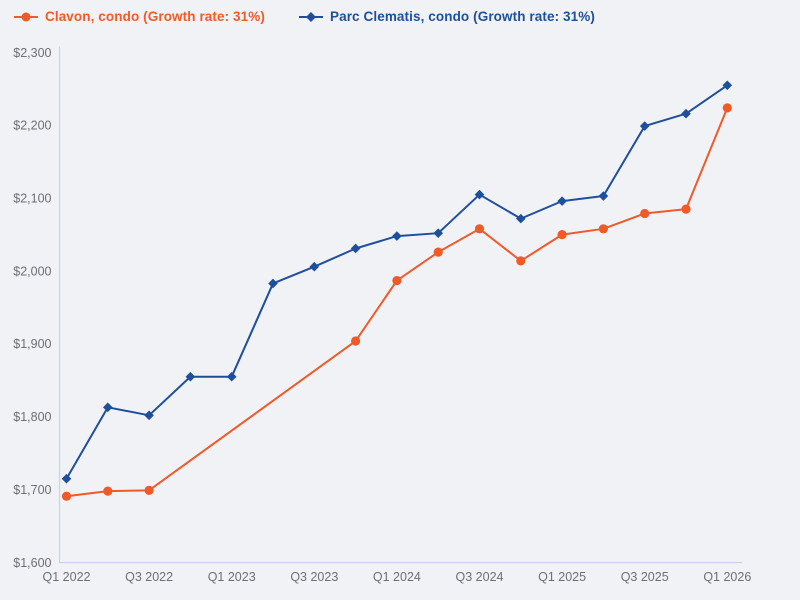  Describe the element at coordinates (462, 16) in the screenshot. I see `legend-label-parc-clematis: Parc Clematis, condo (Growth rate: 31%)` at that location.